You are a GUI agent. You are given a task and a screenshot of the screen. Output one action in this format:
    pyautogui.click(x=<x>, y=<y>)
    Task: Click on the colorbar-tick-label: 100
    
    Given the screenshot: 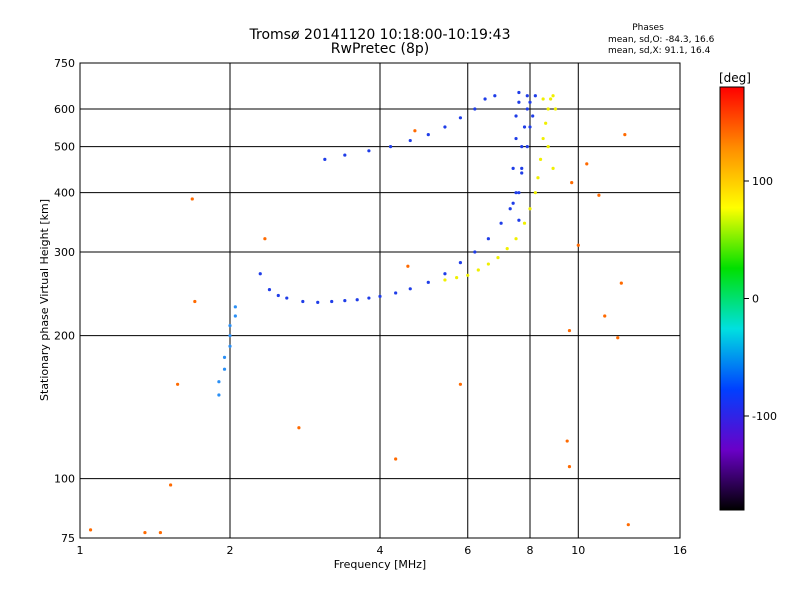 What is the action you would take?
    pyautogui.click(x=762, y=181)
    